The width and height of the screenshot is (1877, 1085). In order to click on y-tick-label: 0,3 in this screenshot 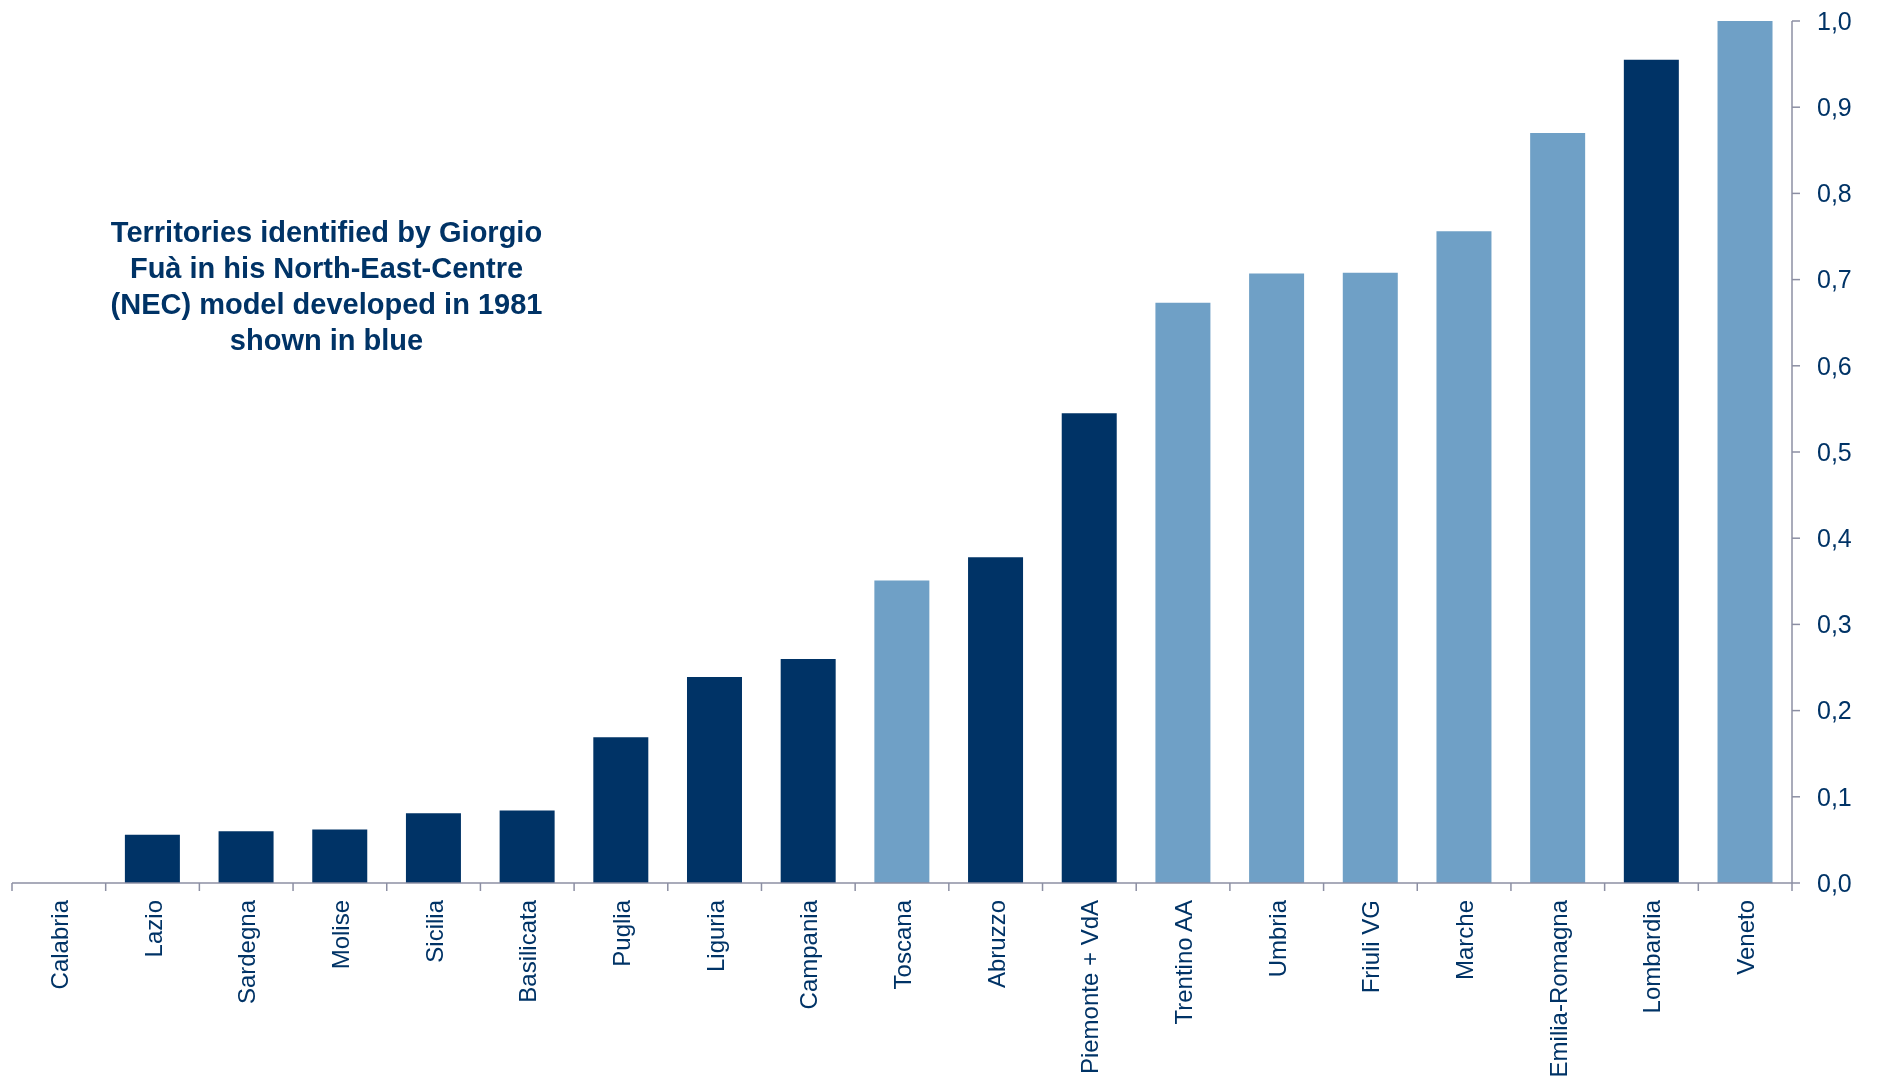, I will do `click(1834, 624)`.